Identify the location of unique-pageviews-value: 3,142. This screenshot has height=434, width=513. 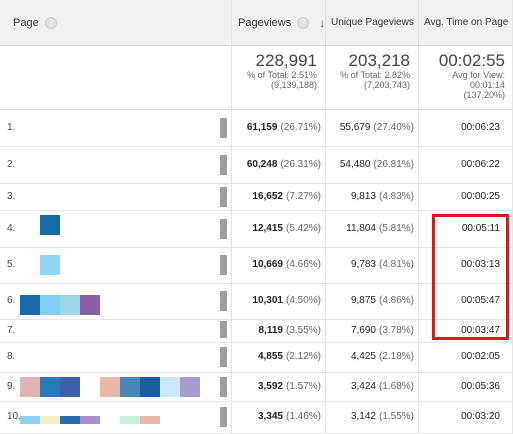
(363, 416).